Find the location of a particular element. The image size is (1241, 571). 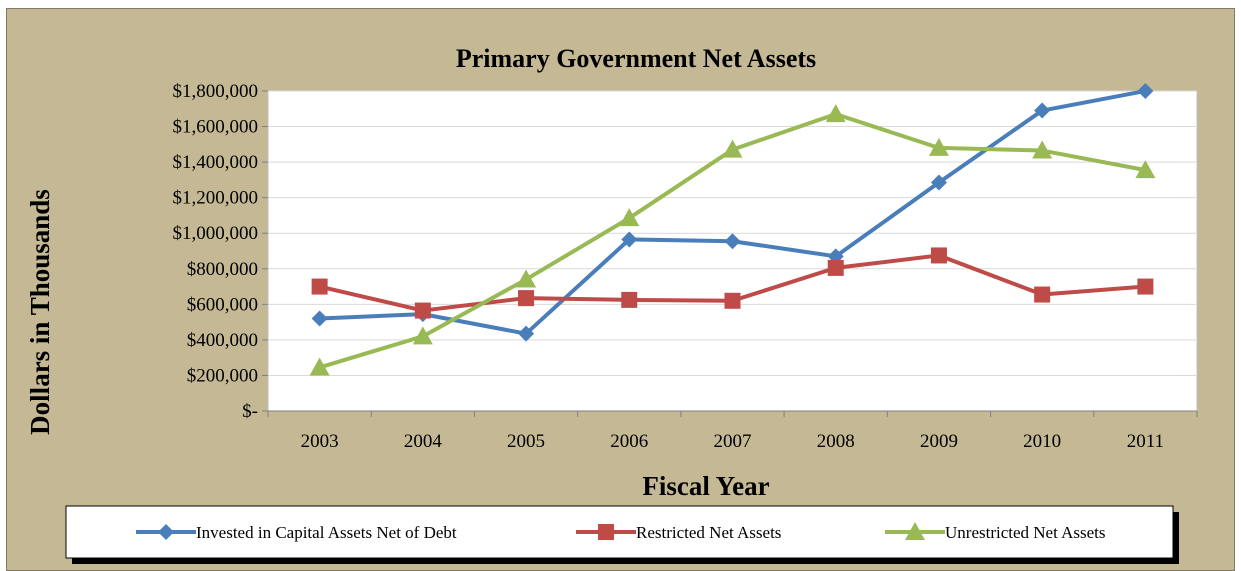

x-tick-label: 2011 is located at coordinates (1145, 441).